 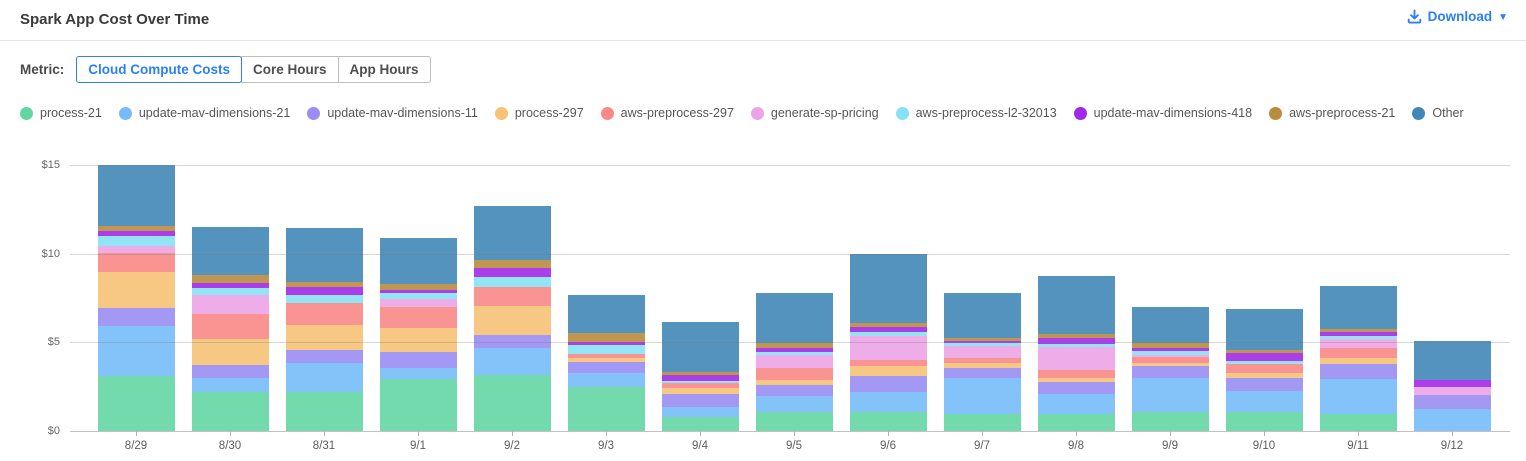 What do you see at coordinates (976, 113) in the screenshot?
I see `legend-item-aws-preprocess-l2-32013: aws-preprocess-l2-32013` at bounding box center [976, 113].